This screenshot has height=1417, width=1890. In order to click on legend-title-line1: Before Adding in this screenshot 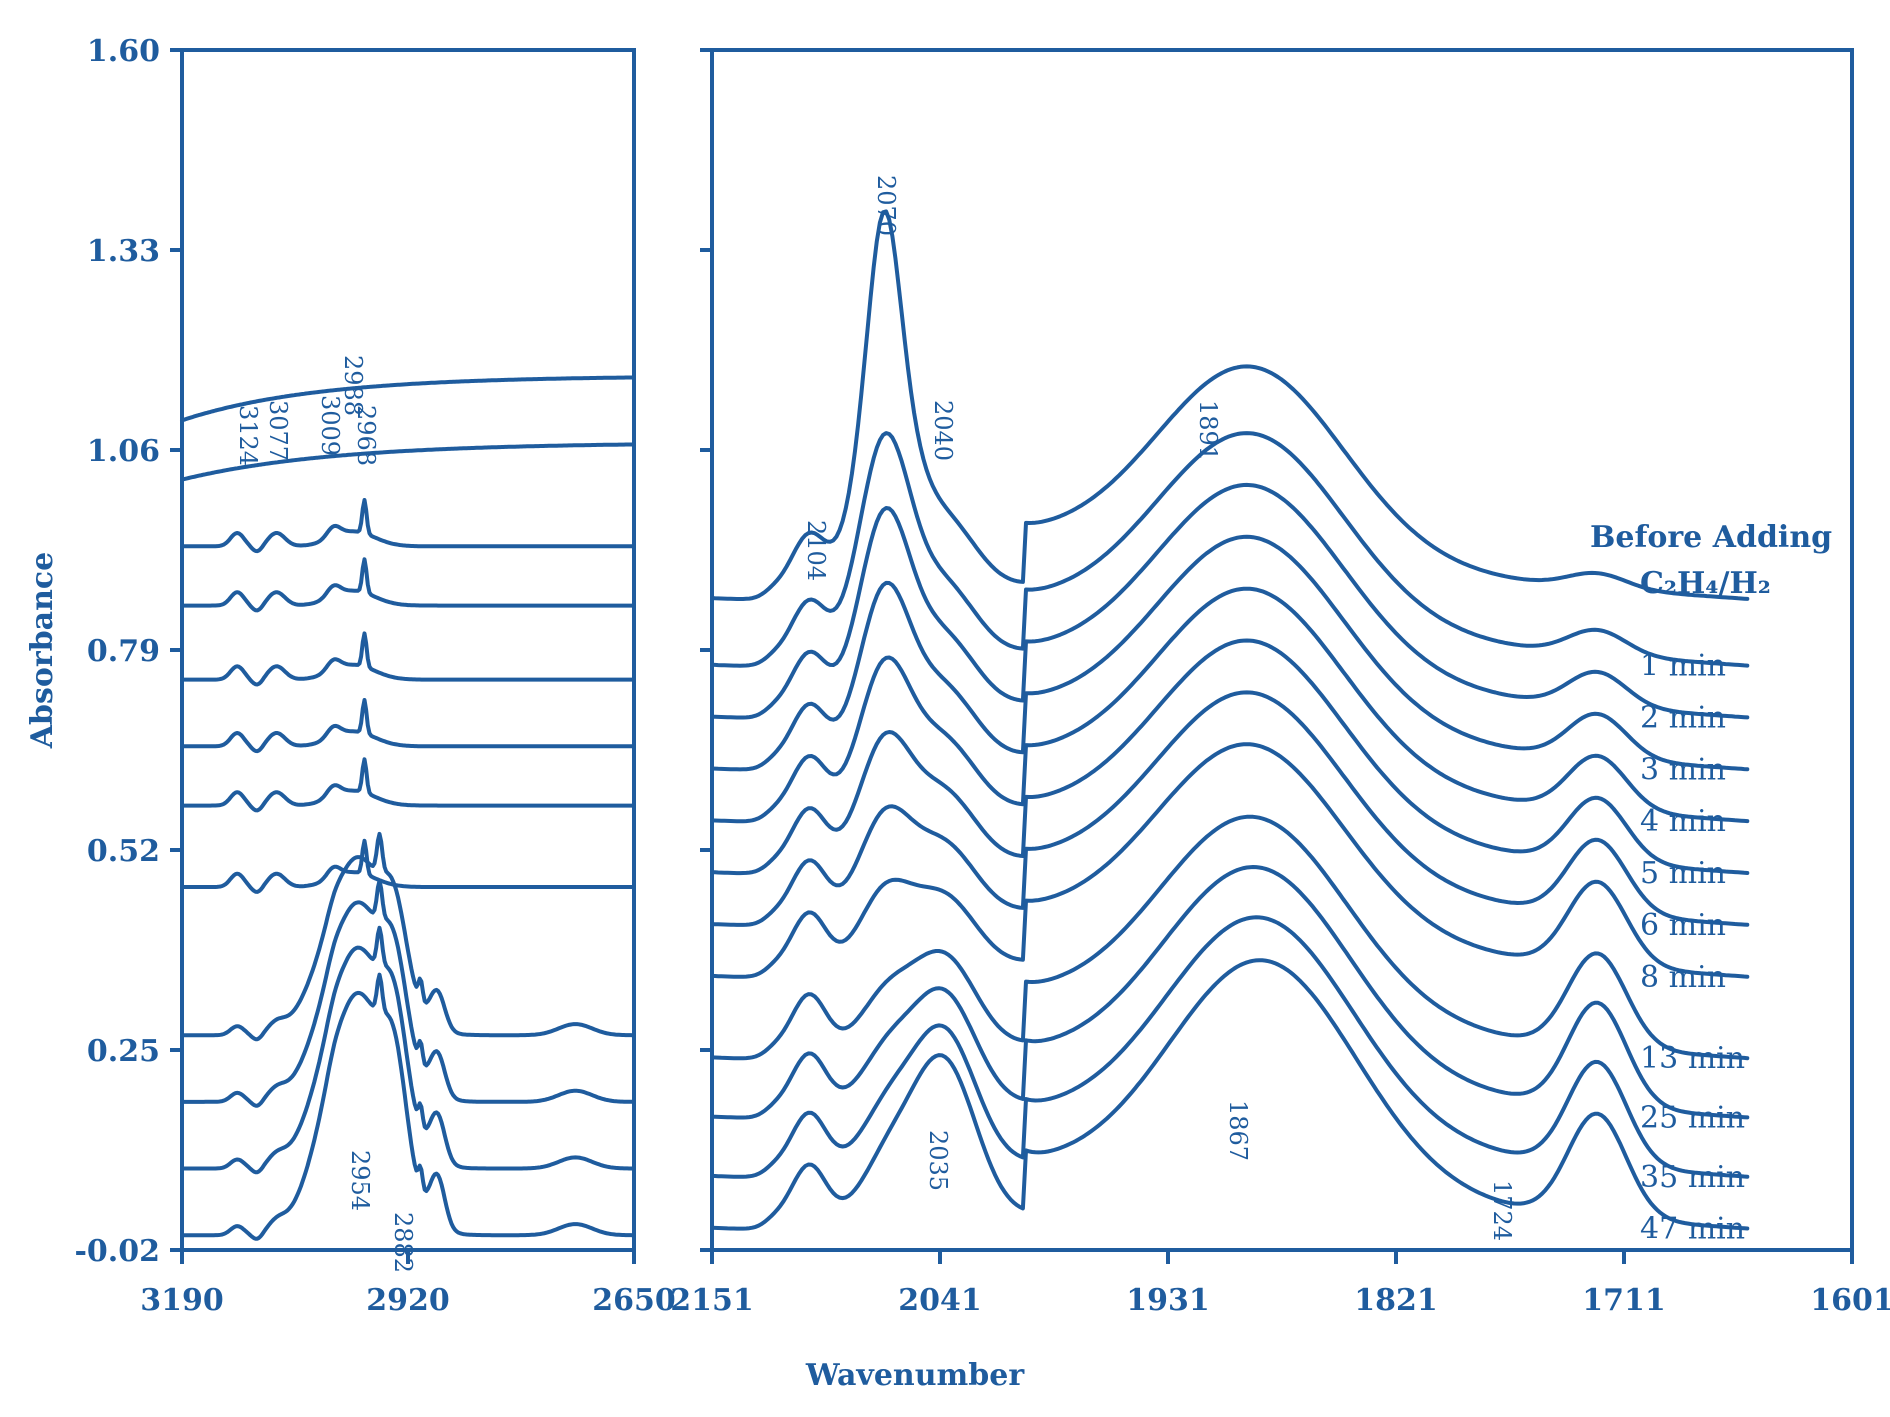, I will do `click(1711, 537)`.